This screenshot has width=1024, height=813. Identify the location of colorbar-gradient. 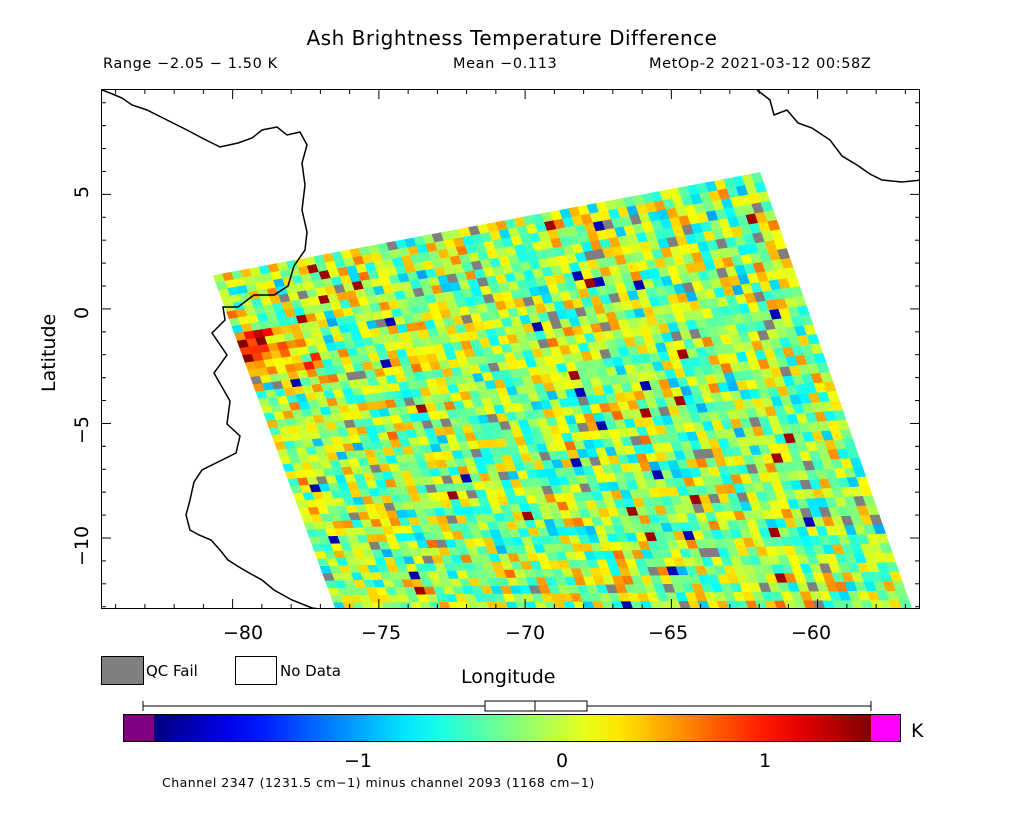
(512, 728).